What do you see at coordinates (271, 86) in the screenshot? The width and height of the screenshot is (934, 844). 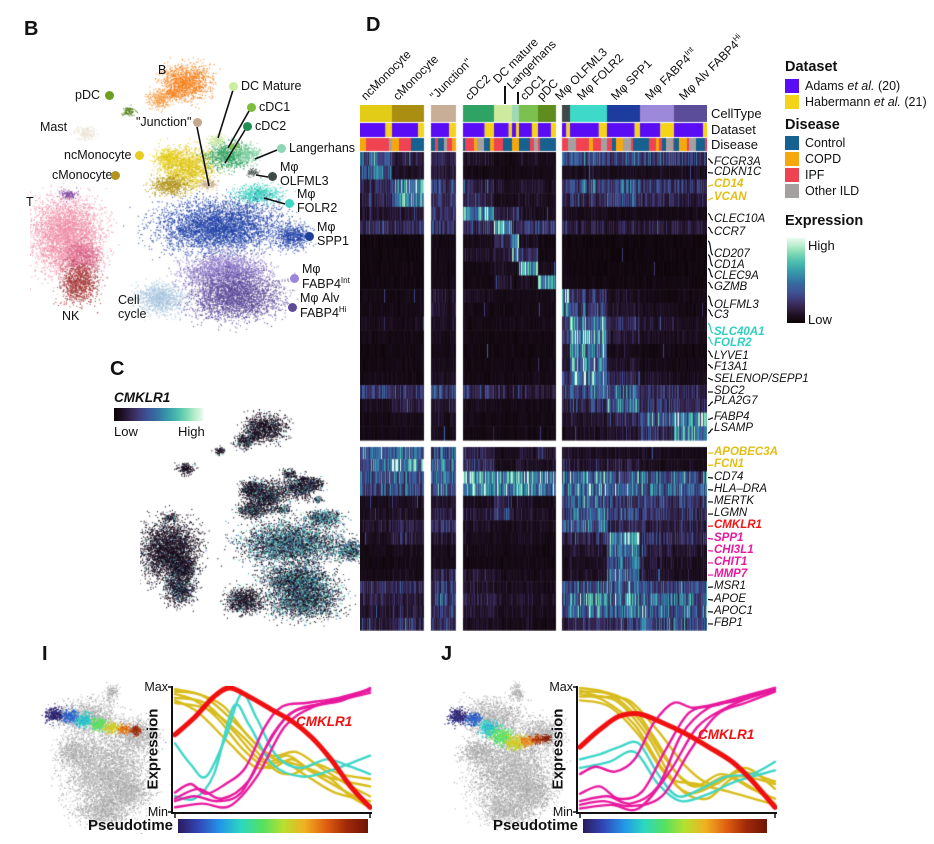 I see `cluster-label-dc-mature: DC Mature` at bounding box center [271, 86].